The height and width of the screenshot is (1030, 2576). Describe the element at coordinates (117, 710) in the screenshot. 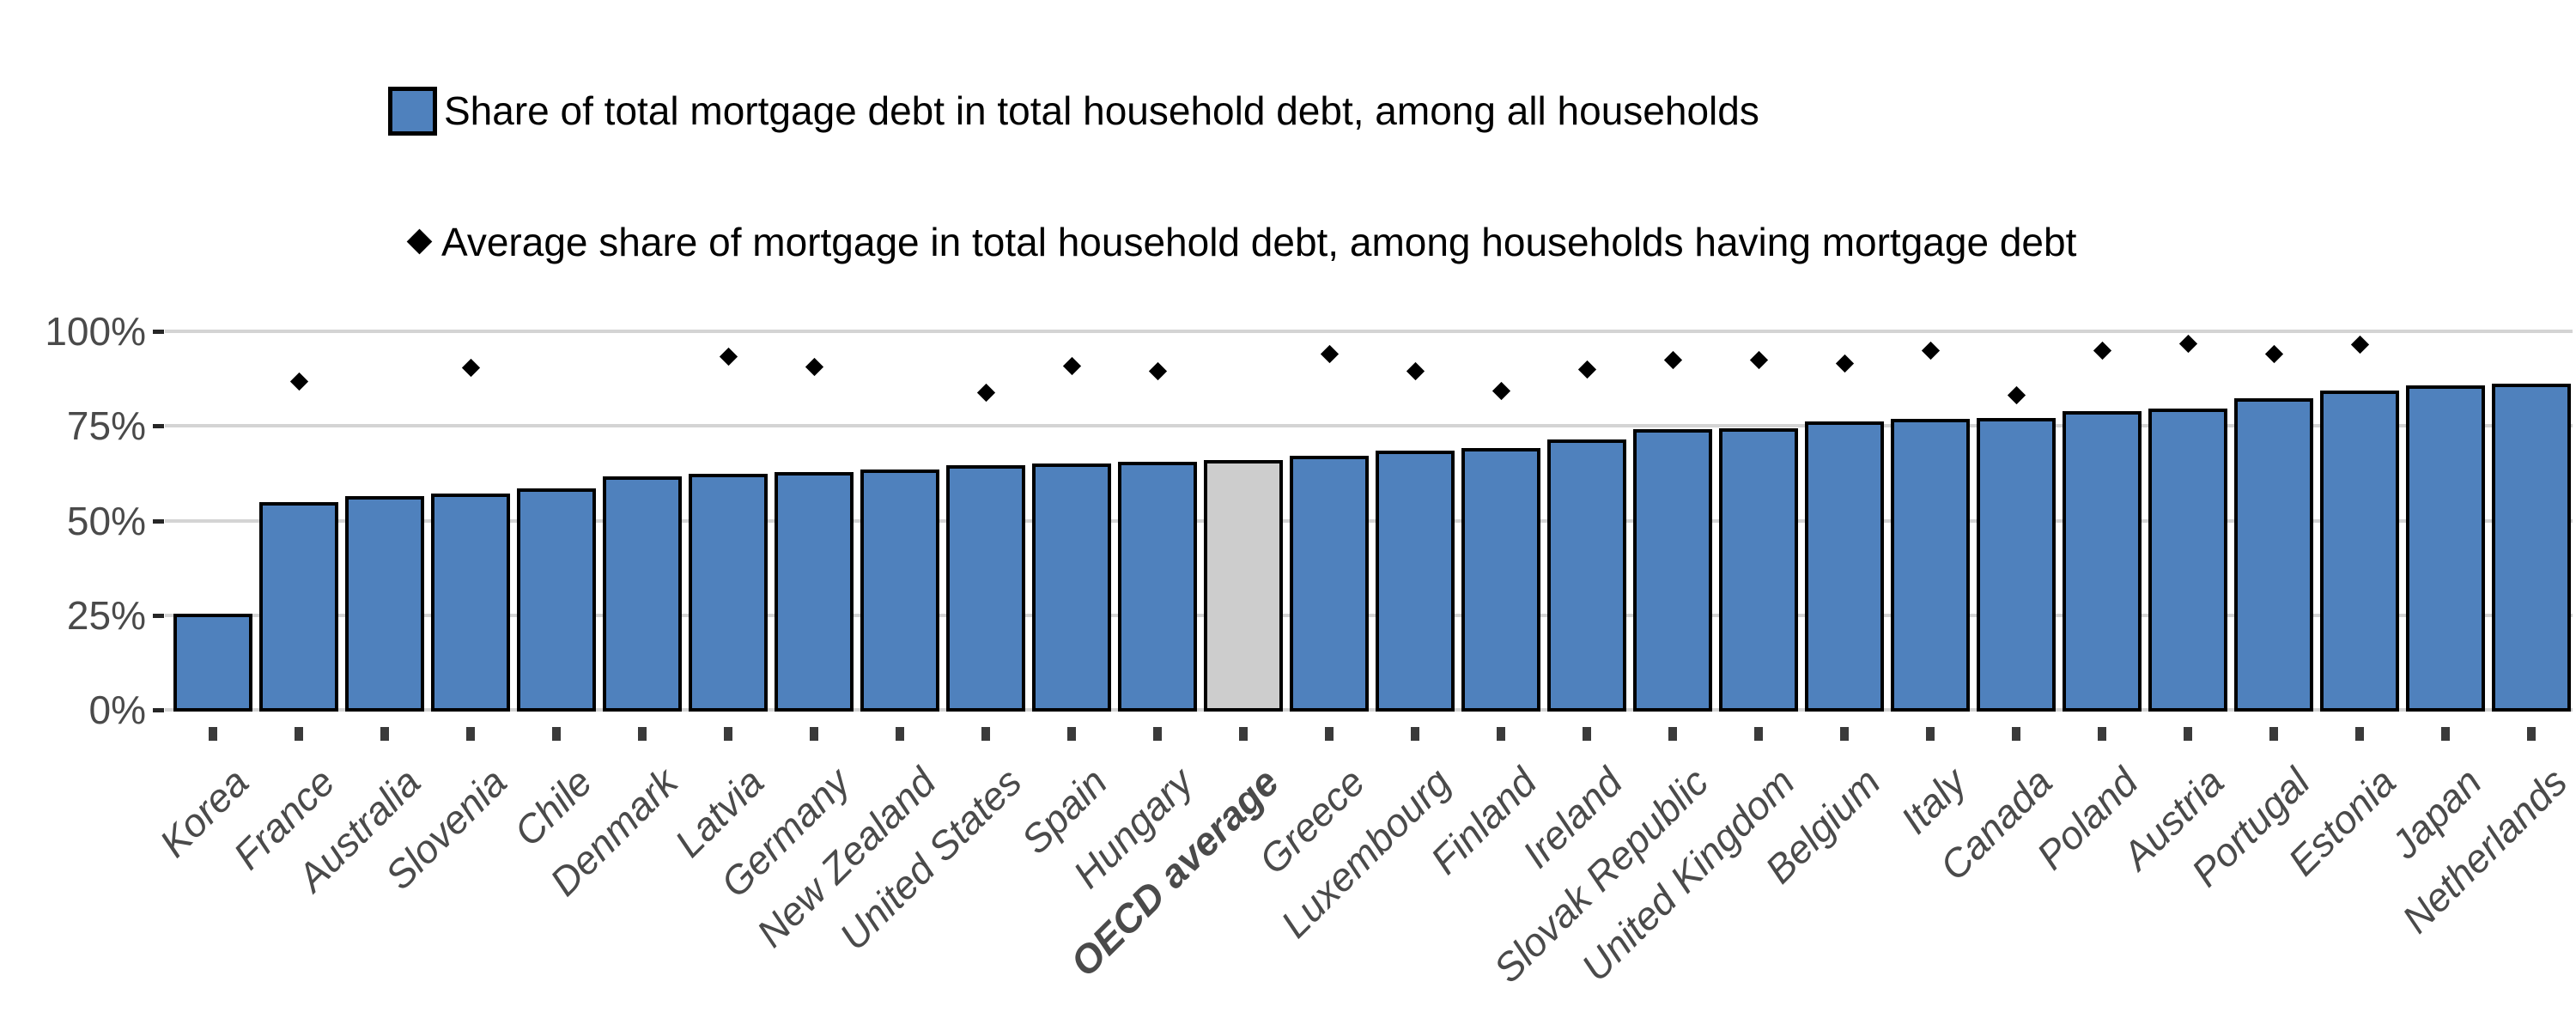

I see `y-axis-label-0: 0%` at that location.